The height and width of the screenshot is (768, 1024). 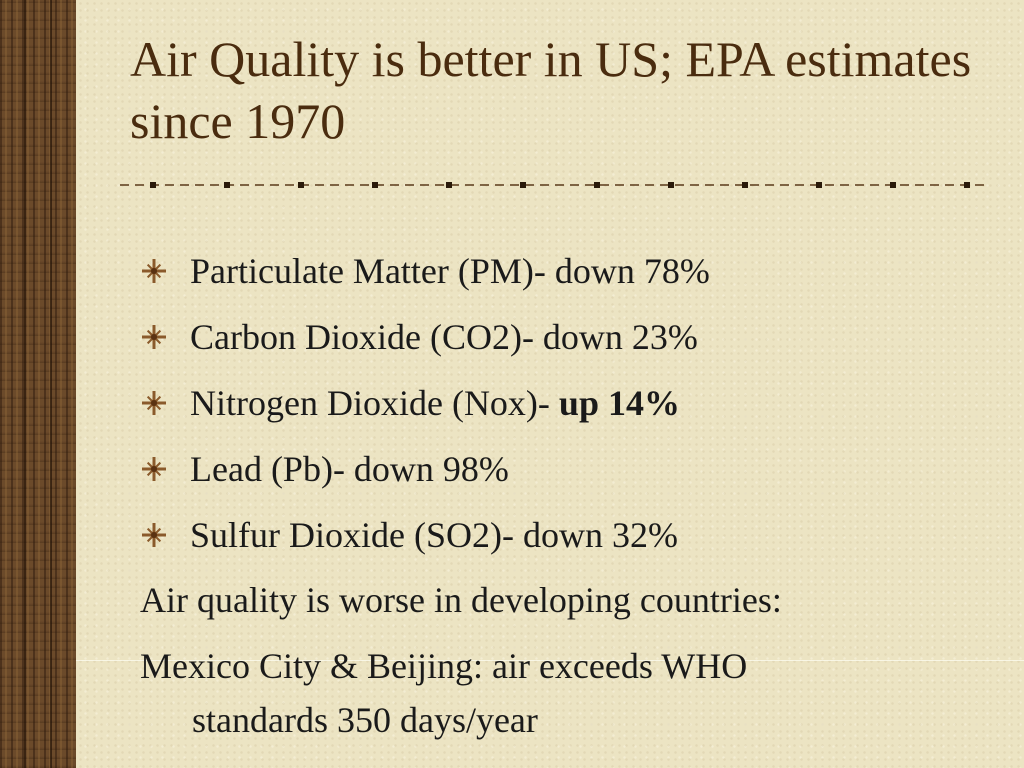 I want to click on bullet-text: Sulfur Dioxide (SO2)- down 32%, so click(x=434, y=535).